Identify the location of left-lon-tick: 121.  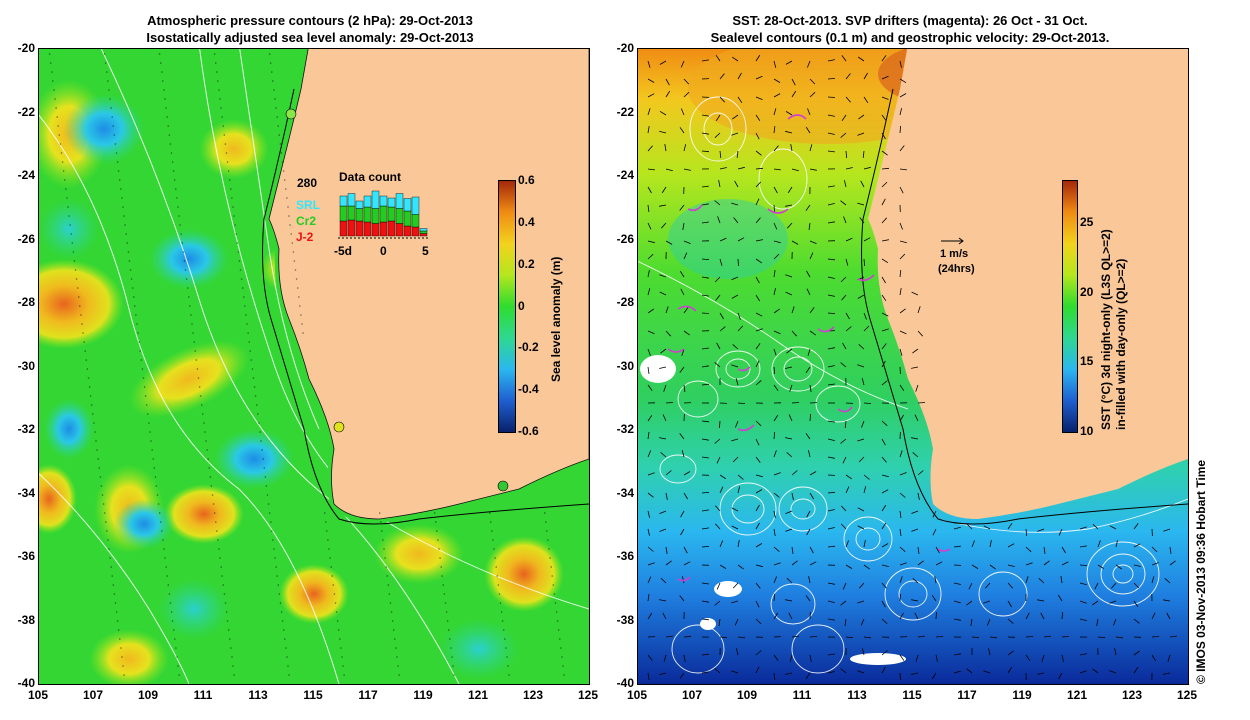
(478, 695).